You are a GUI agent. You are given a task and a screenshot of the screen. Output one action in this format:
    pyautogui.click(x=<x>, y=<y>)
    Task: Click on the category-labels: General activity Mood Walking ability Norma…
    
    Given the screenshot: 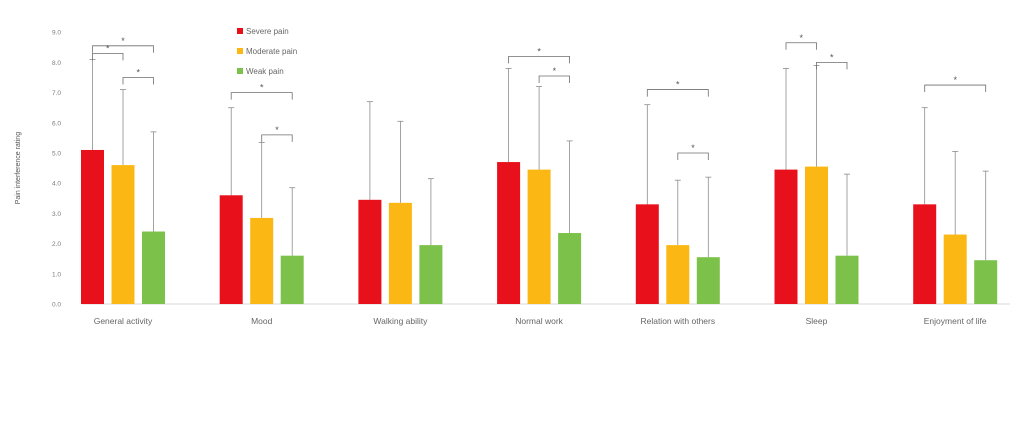 What is the action you would take?
    pyautogui.click(x=540, y=321)
    